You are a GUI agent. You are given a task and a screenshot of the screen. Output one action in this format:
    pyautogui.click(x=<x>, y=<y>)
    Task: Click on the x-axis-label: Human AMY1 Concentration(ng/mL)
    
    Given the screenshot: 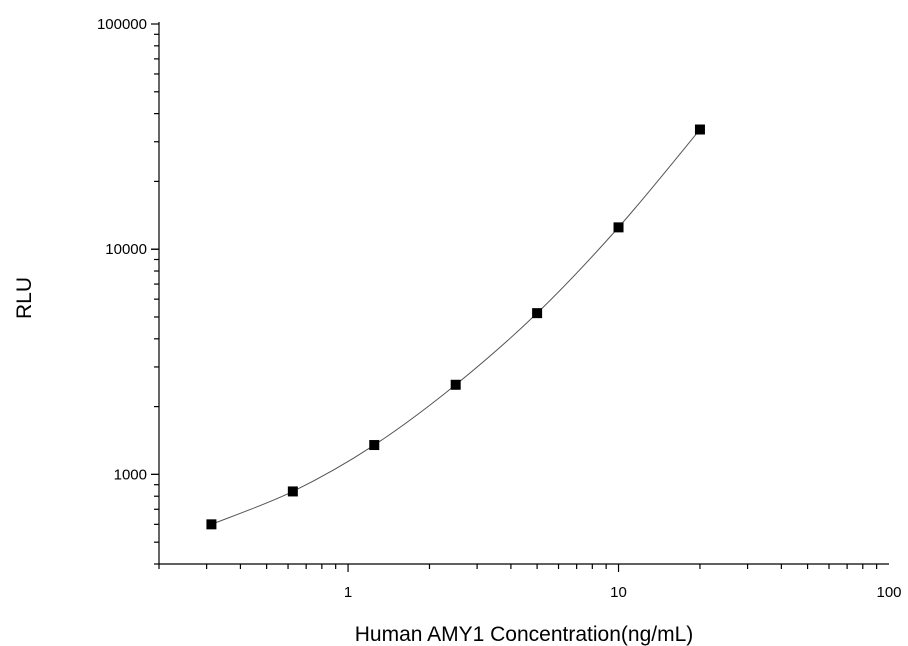 What is the action you would take?
    pyautogui.click(x=524, y=634)
    